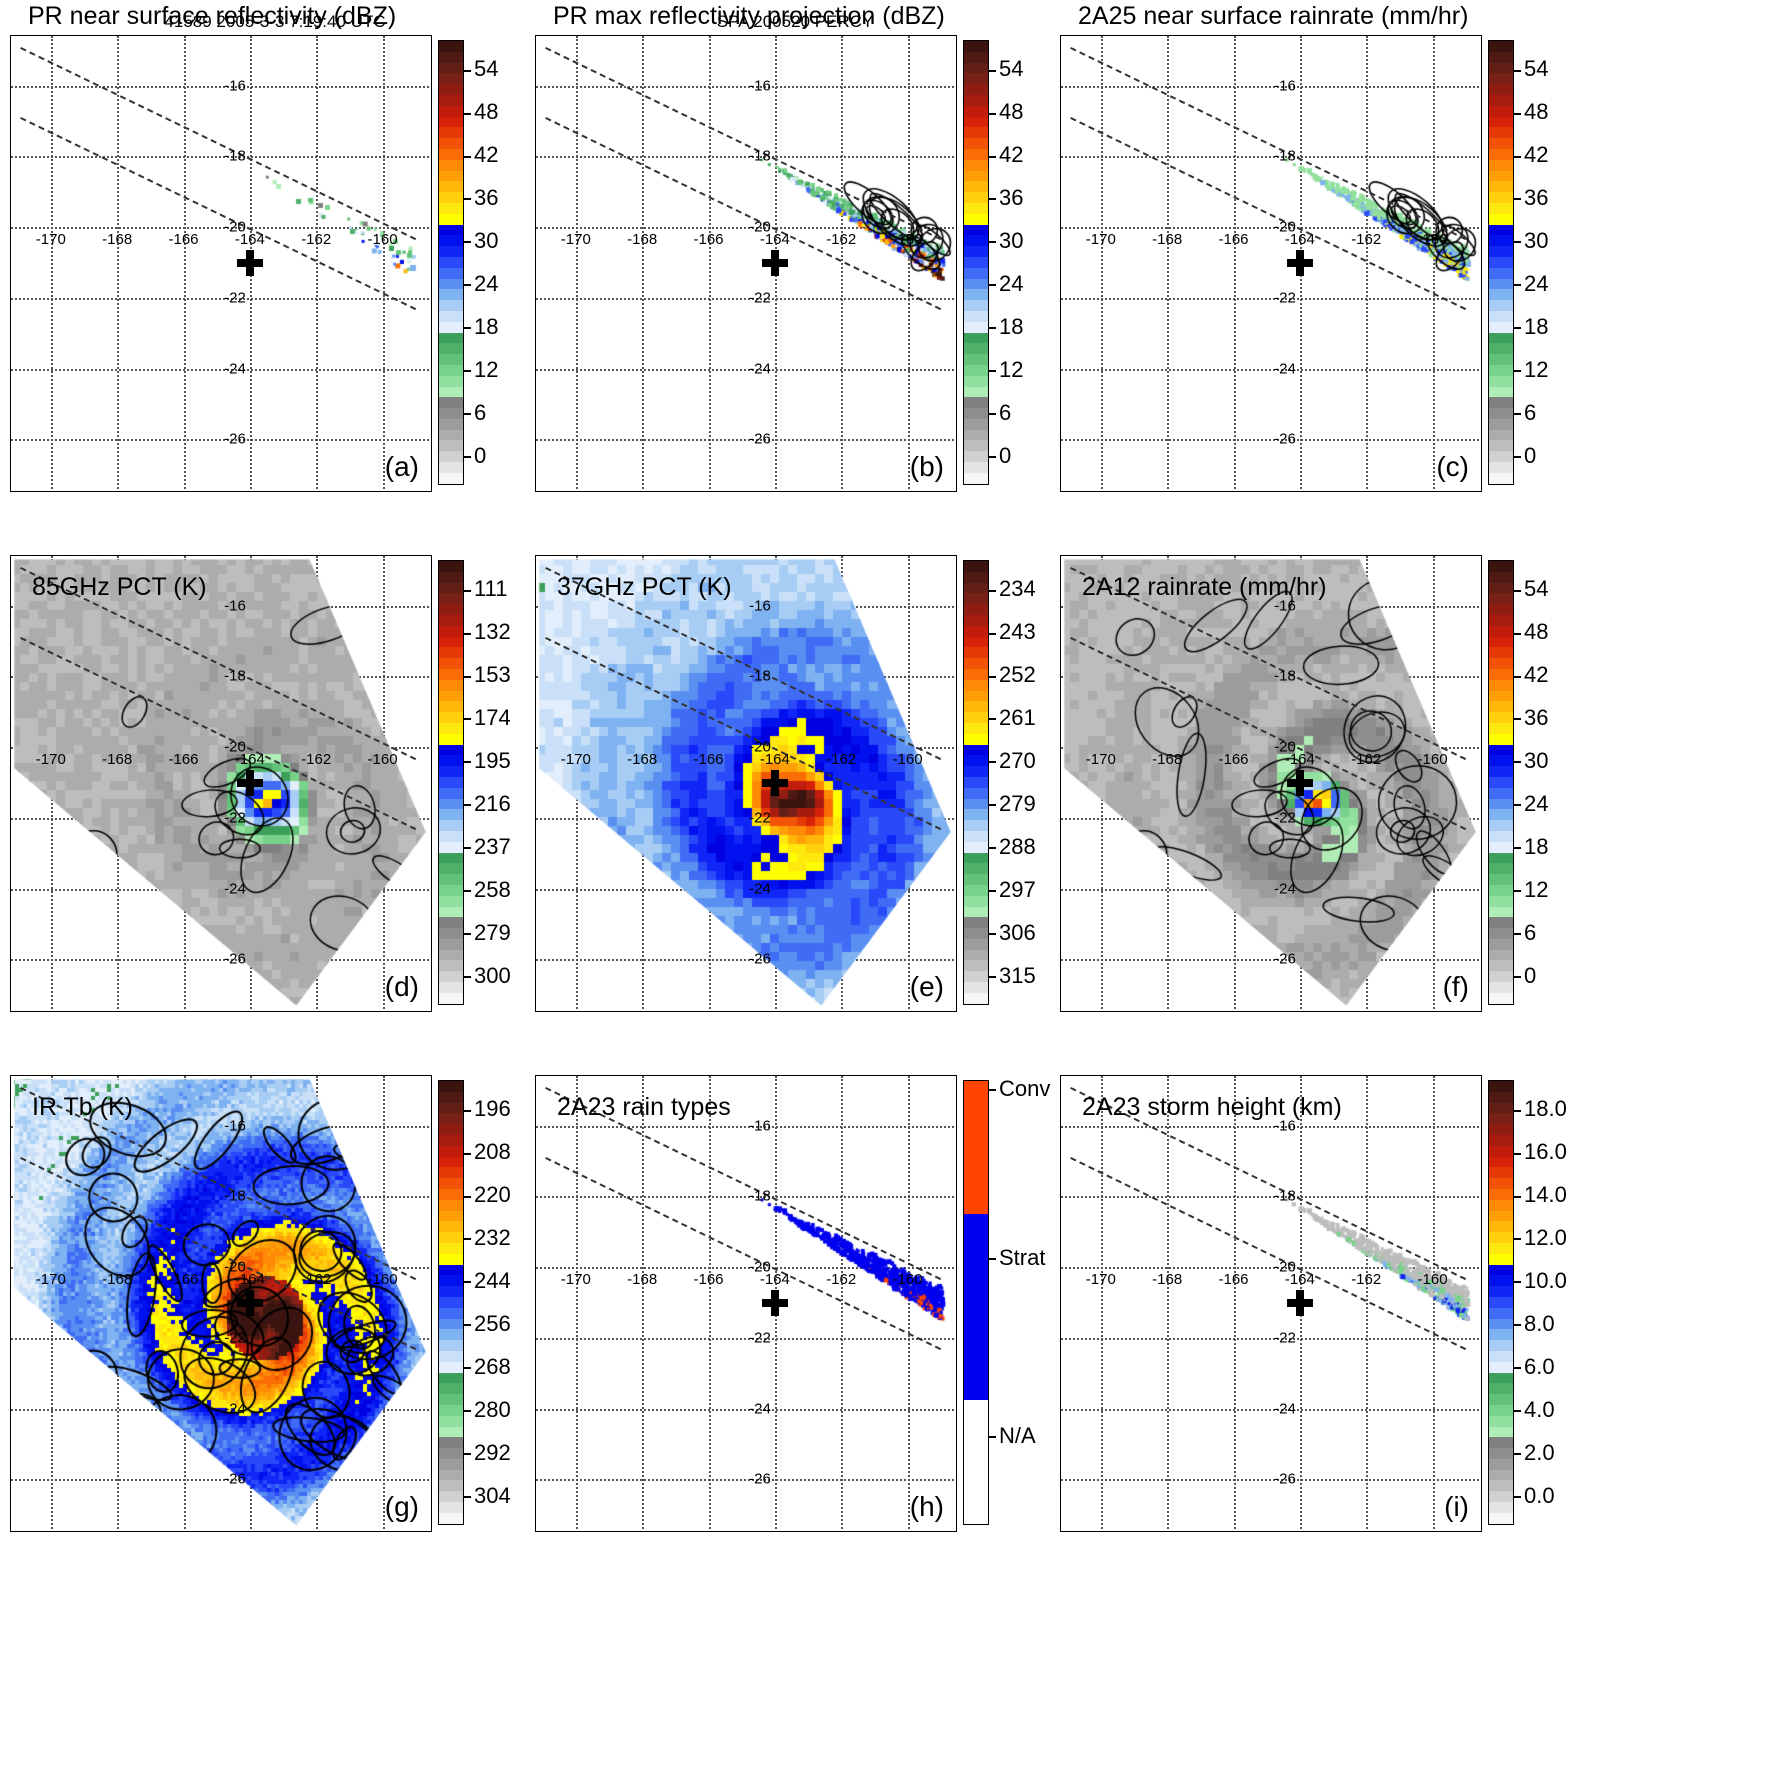 This screenshot has height=1771, width=1771. What do you see at coordinates (1536, 718) in the screenshot?
I see `colorbar-tick-label: 36` at bounding box center [1536, 718].